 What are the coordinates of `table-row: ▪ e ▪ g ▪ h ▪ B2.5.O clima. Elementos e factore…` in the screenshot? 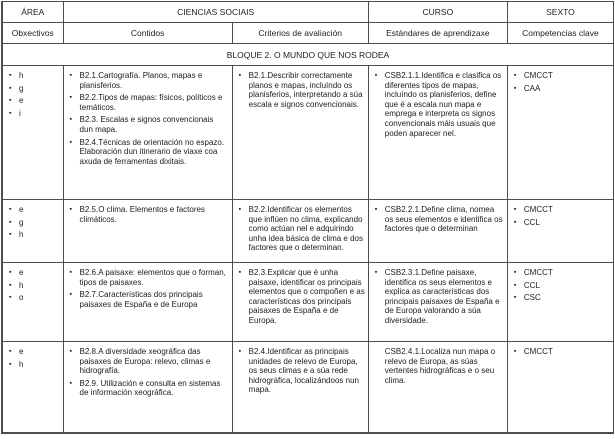 It's located at (308, 231).